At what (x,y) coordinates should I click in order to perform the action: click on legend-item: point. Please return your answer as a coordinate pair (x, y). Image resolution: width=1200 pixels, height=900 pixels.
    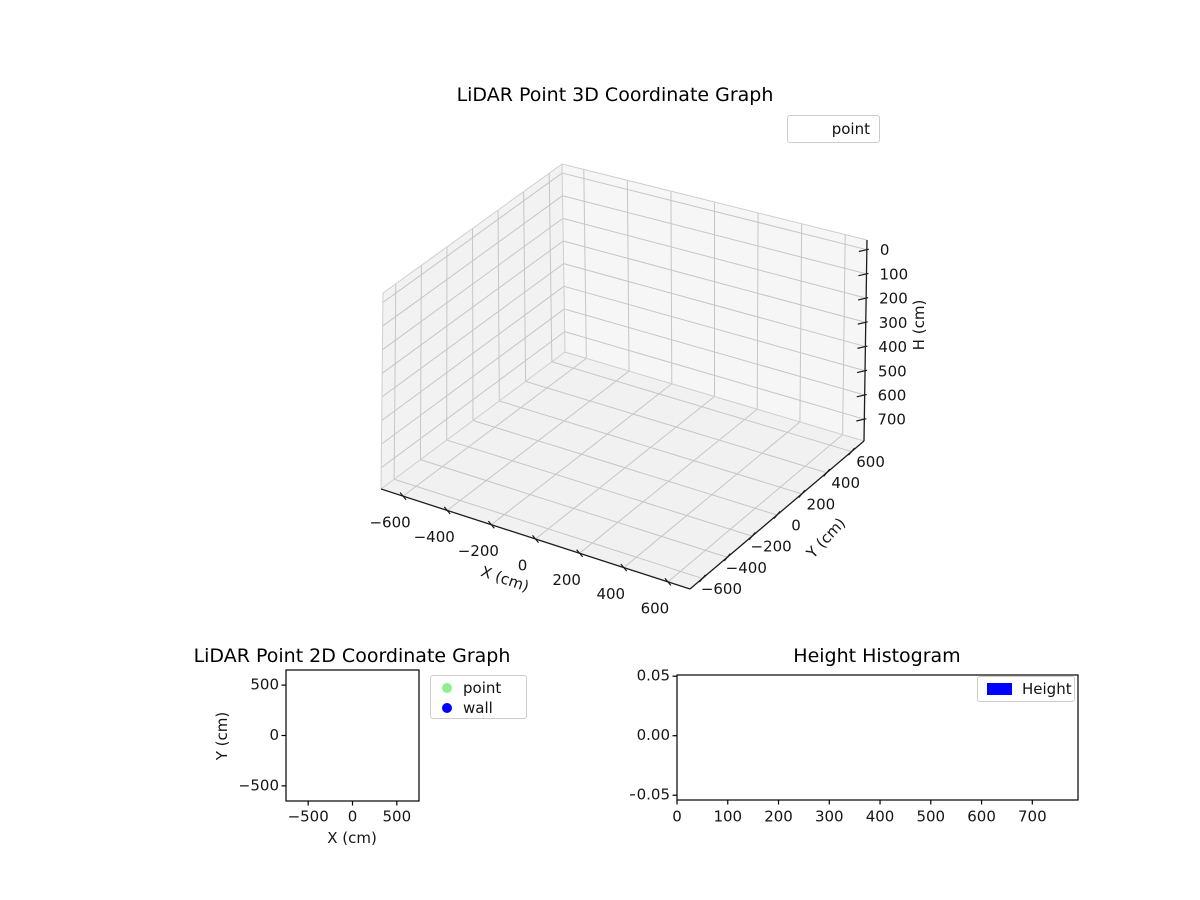
    Looking at the image, I should click on (476, 688).